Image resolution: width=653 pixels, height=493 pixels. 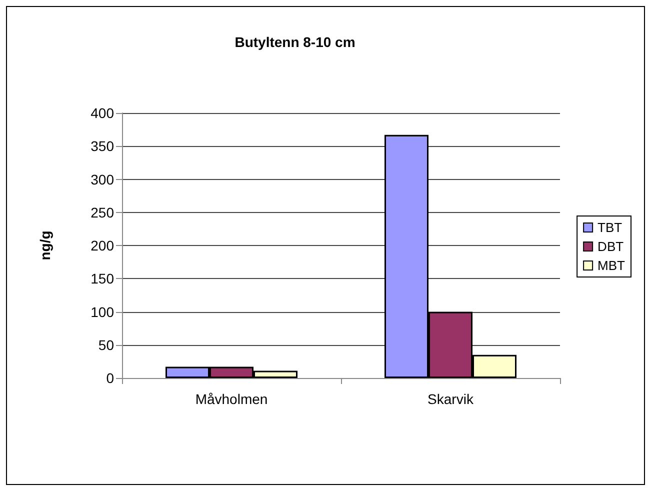 I want to click on y-tick-label: 150, so click(x=102, y=278).